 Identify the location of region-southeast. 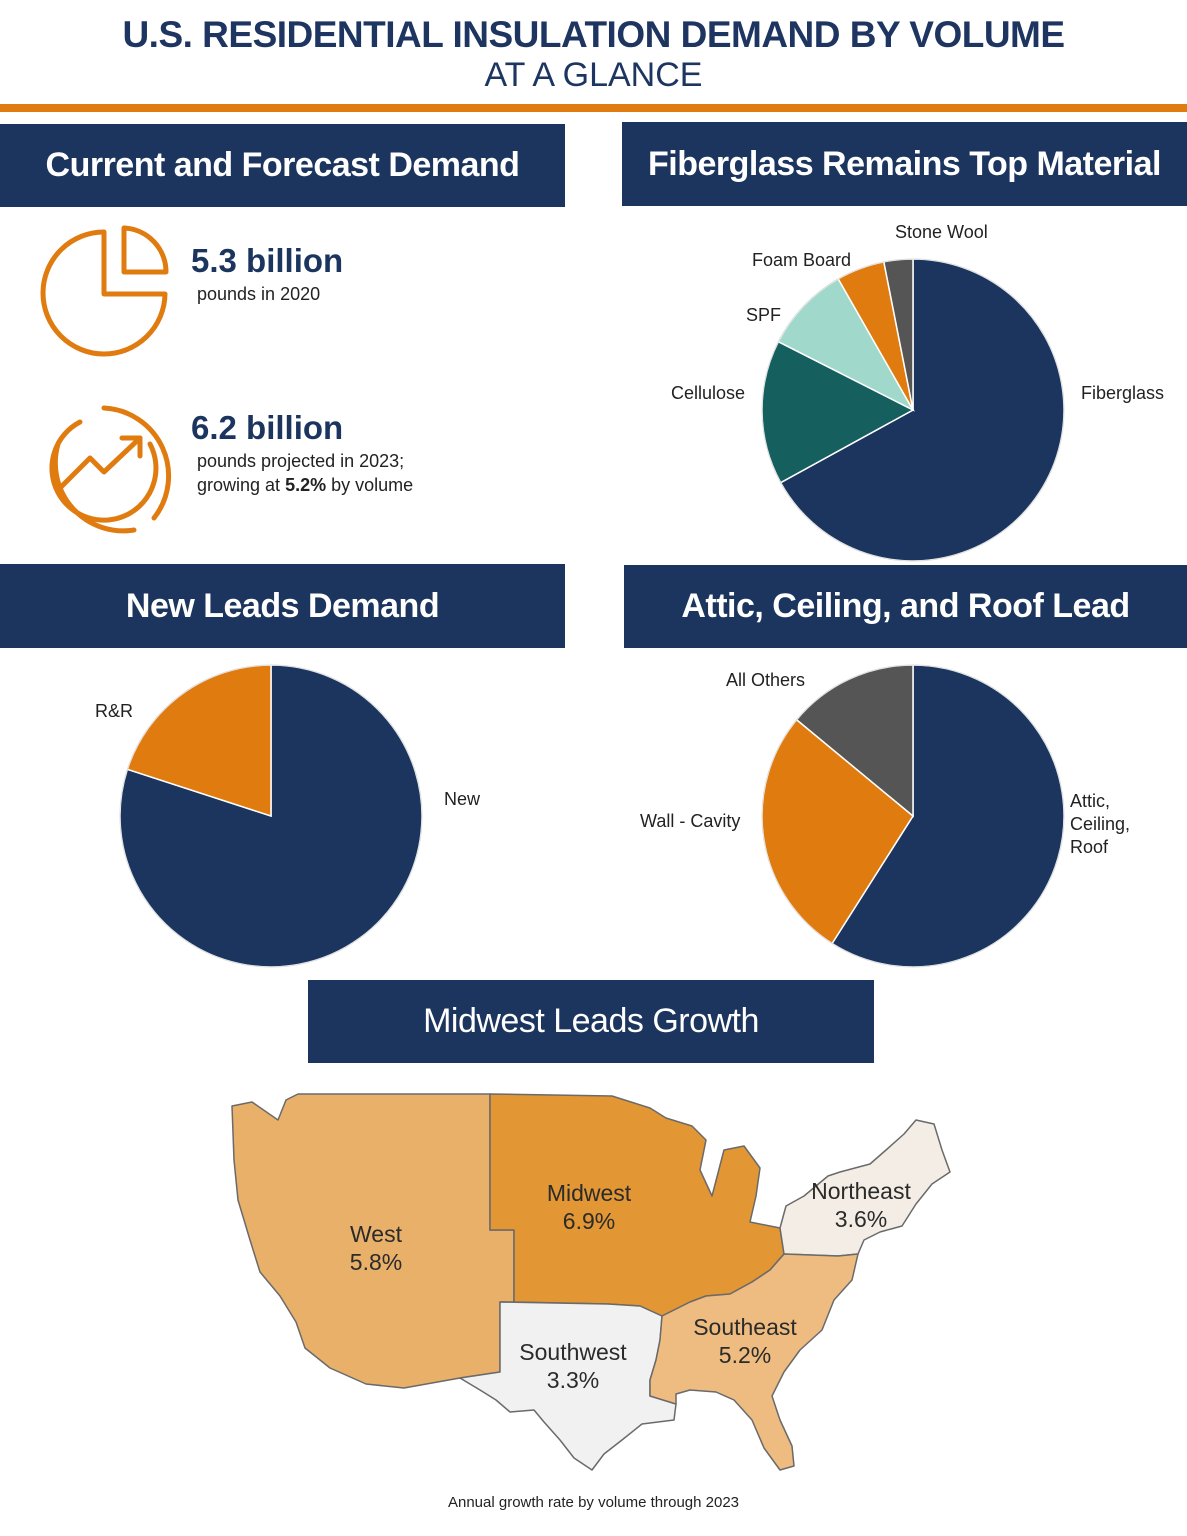
(754, 1362).